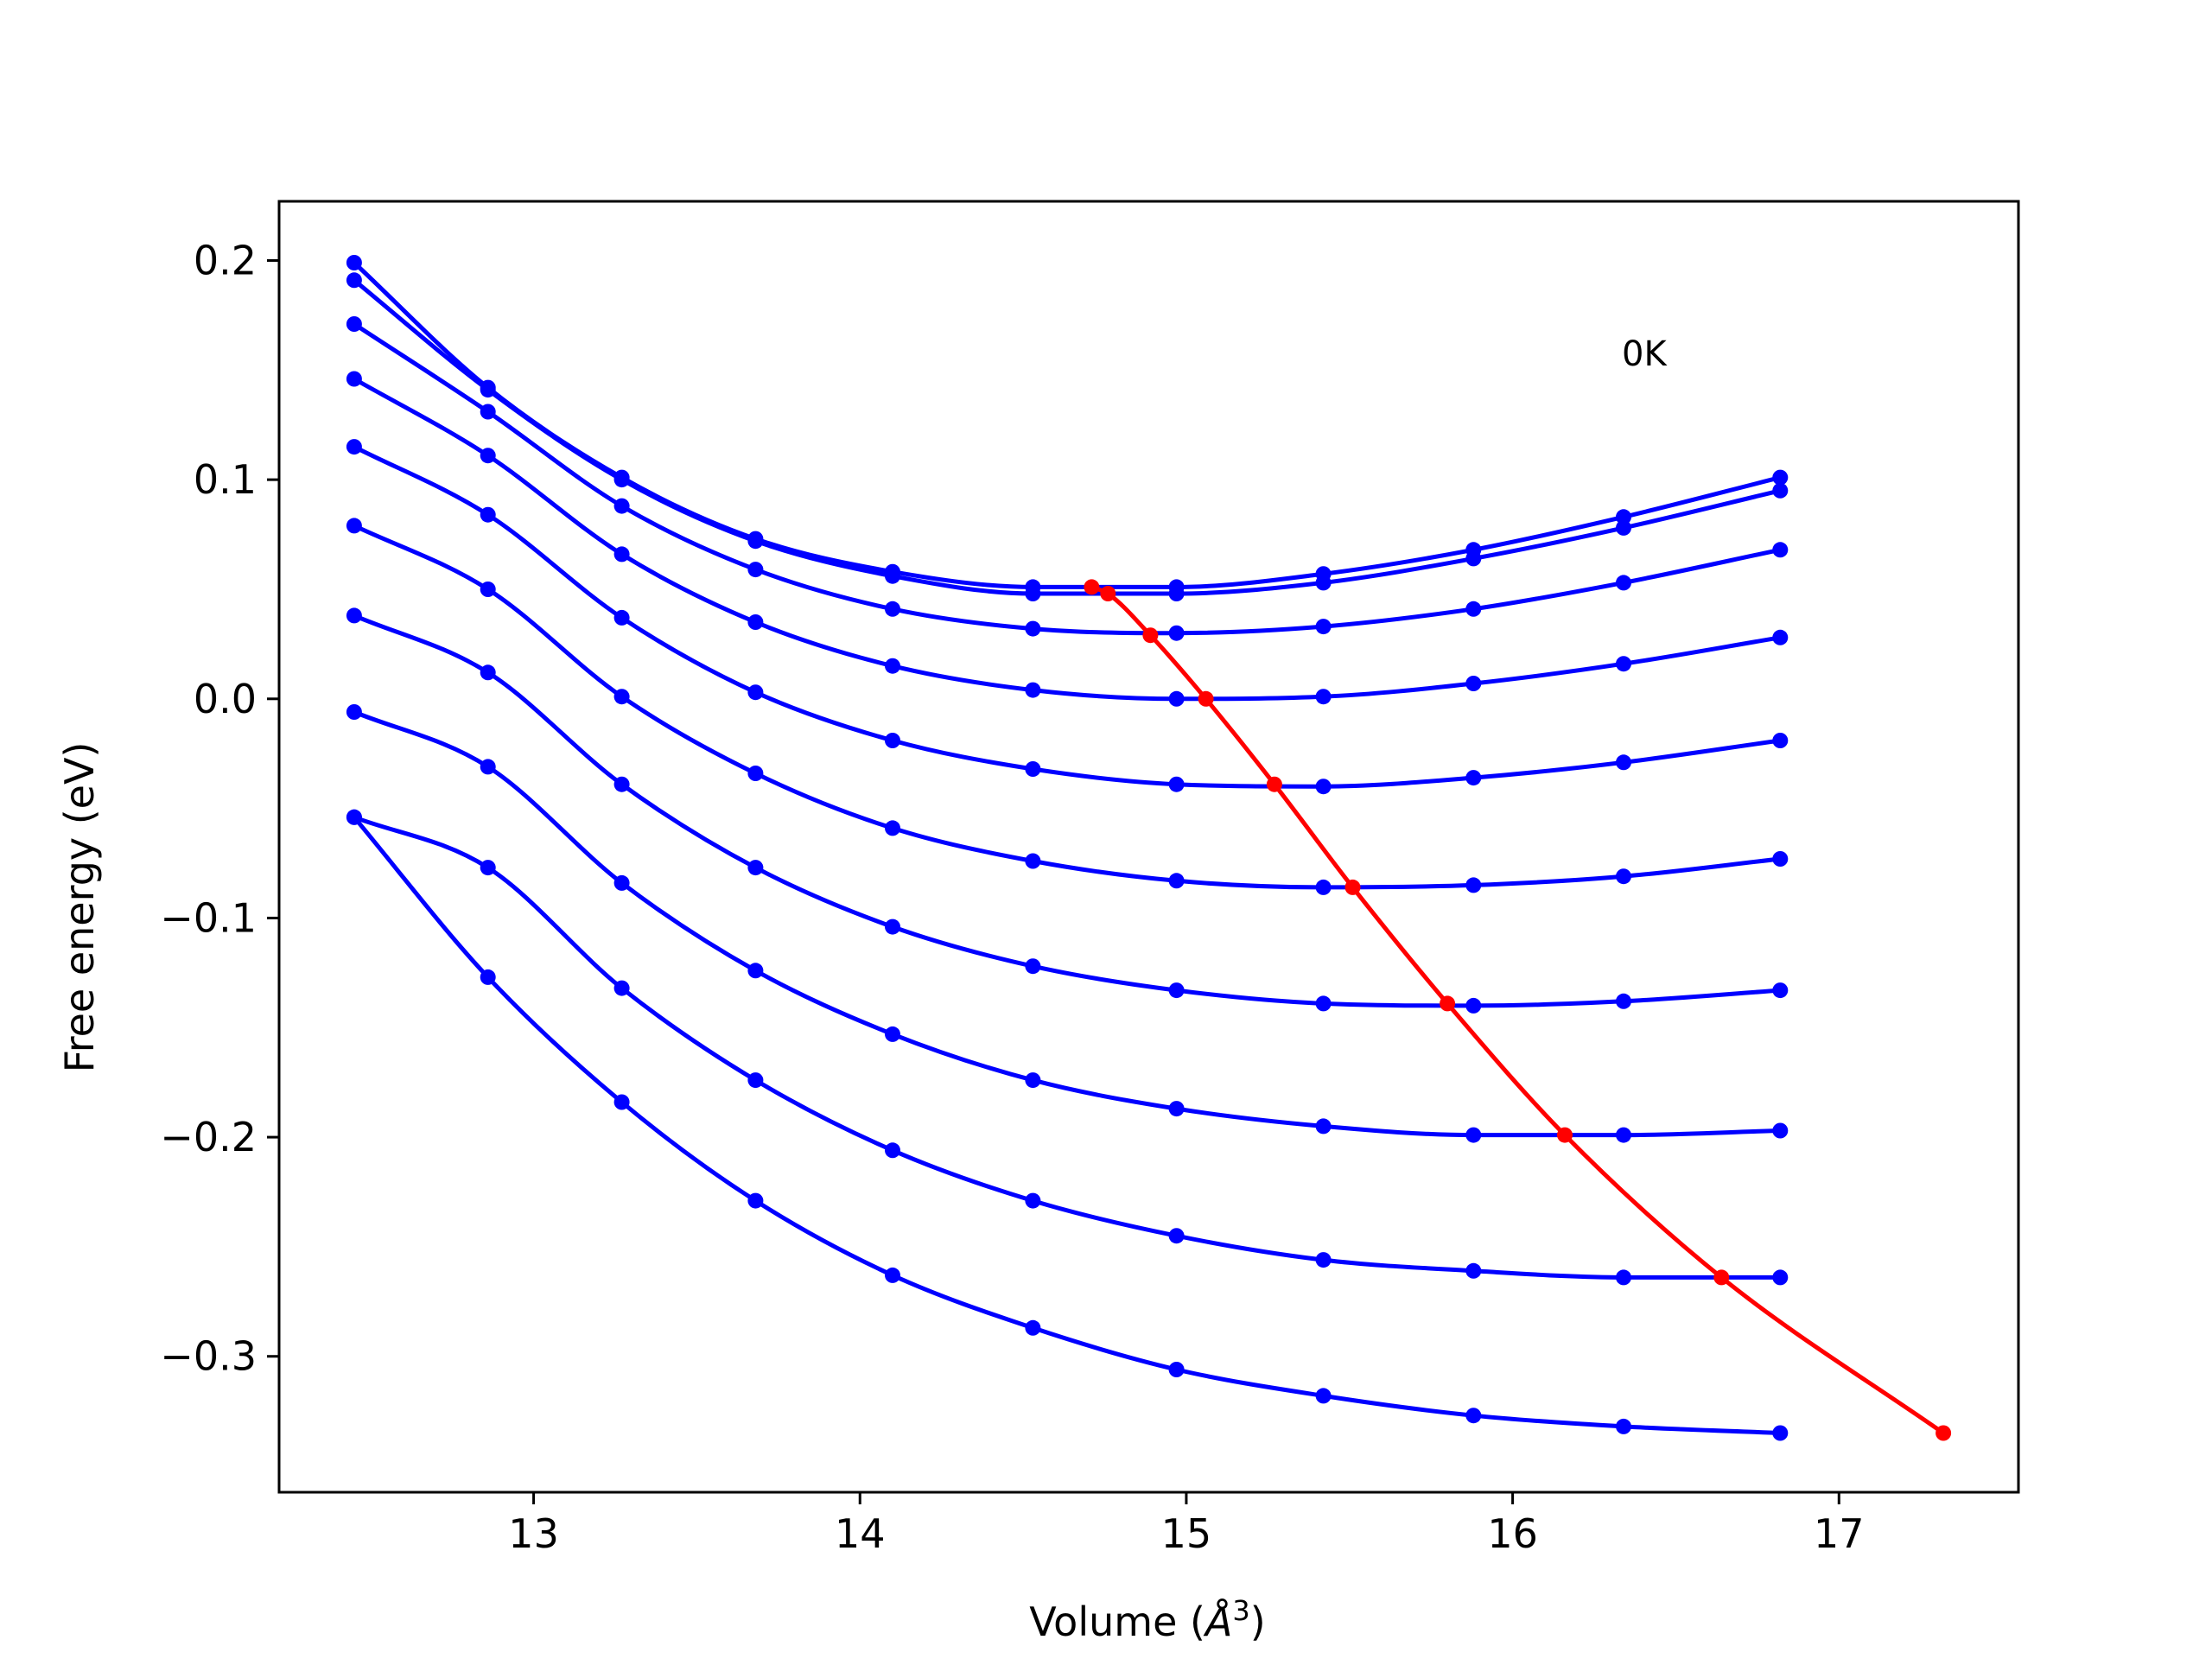 The width and height of the screenshot is (2212, 1659). Describe the element at coordinates (1839, 1533) in the screenshot. I see `x-tick-label: 17` at that location.